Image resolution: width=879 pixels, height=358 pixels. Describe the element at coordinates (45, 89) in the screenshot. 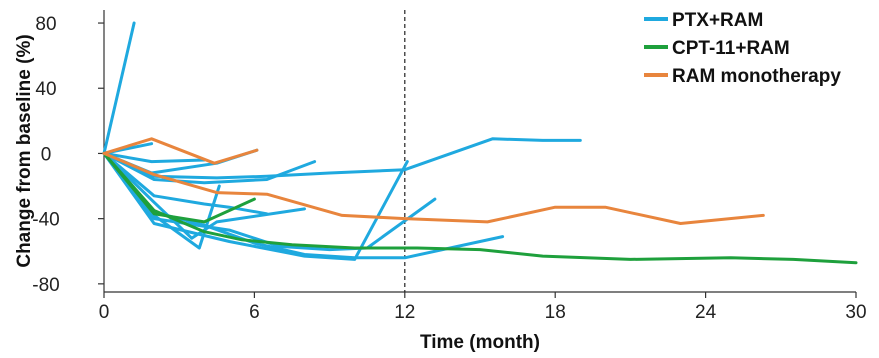

I see `y-tick-label: 40` at that location.